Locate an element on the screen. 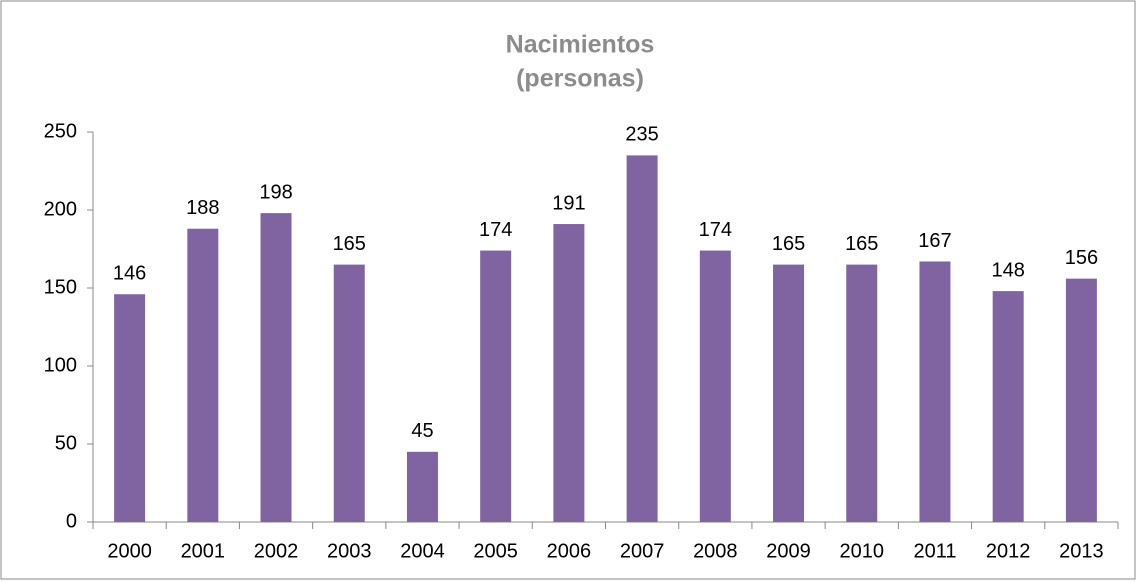 This screenshot has height=582, width=1138. data-label: 188 is located at coordinates (202, 208).